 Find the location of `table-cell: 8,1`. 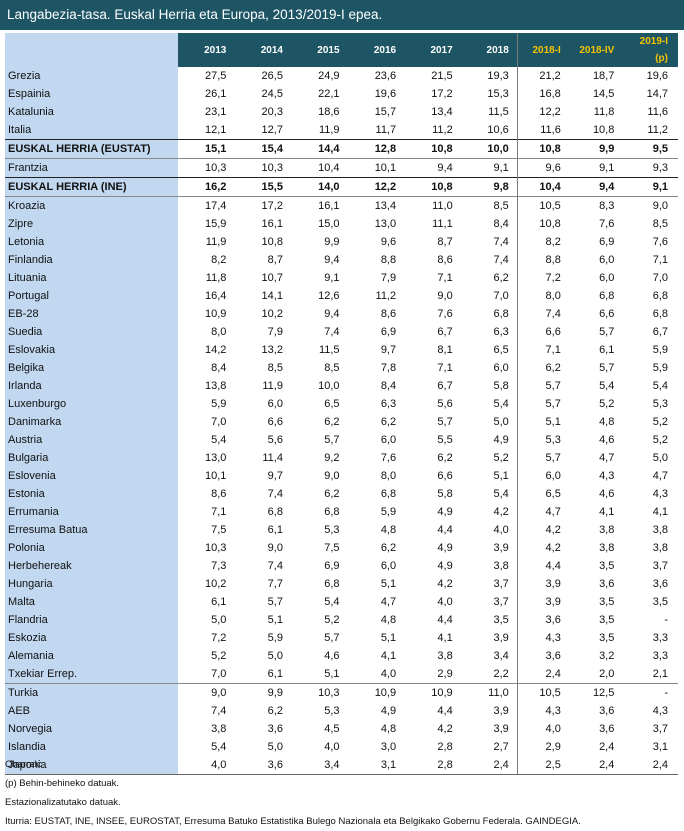

table-cell: 8,1 is located at coordinates (445, 350).